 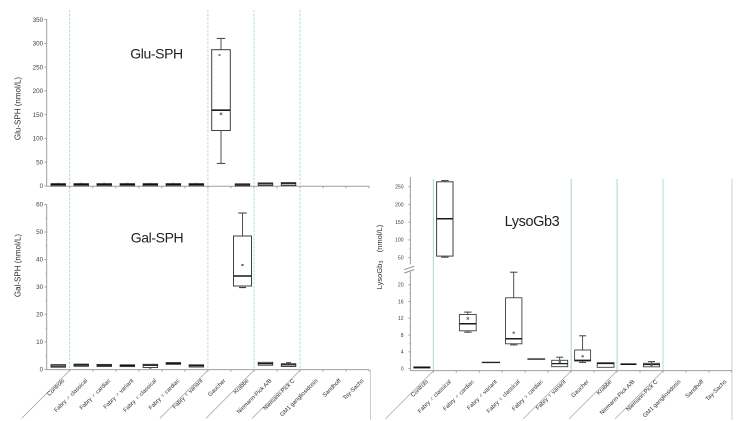 What do you see at coordinates (401, 319) in the screenshot?
I see `svg-text: 12` at bounding box center [401, 319].